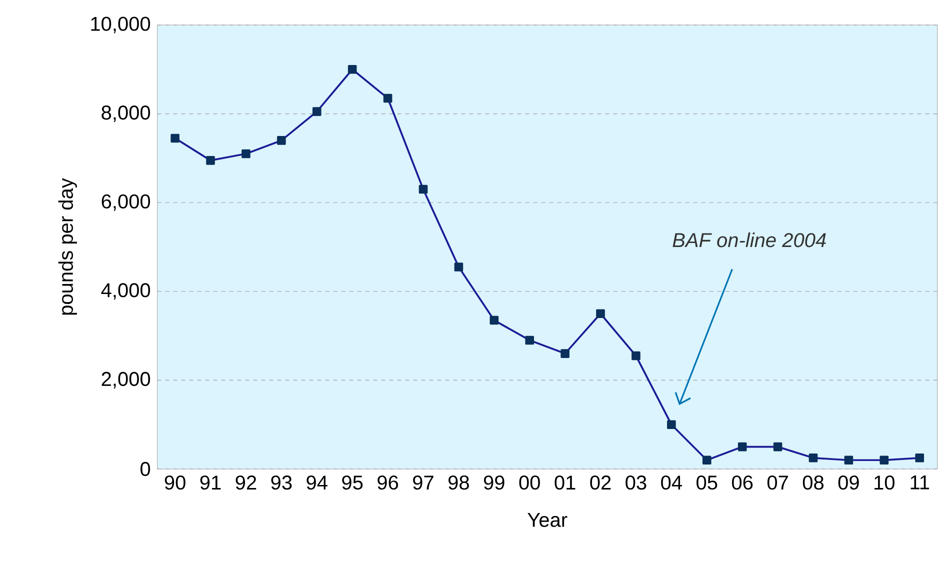 The image size is (938, 561). Describe the element at coordinates (777, 482) in the screenshot. I see `x-tick-label: 07` at that location.